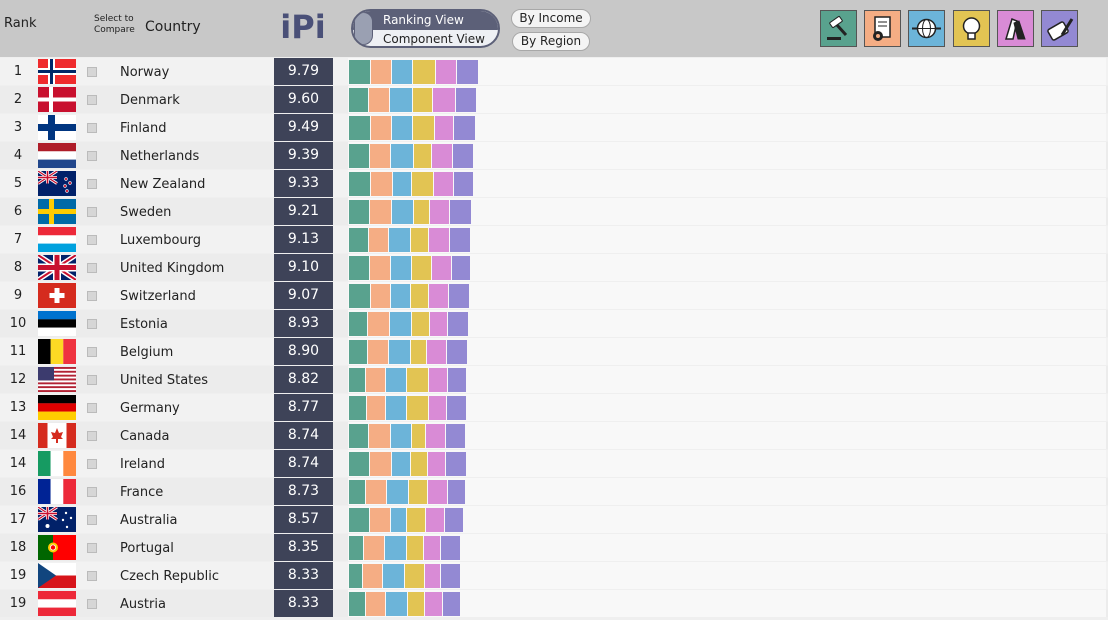 The height and width of the screenshot is (620, 1108). What do you see at coordinates (971, 28) in the screenshot?
I see `lightbulb-icon` at bounding box center [971, 28].